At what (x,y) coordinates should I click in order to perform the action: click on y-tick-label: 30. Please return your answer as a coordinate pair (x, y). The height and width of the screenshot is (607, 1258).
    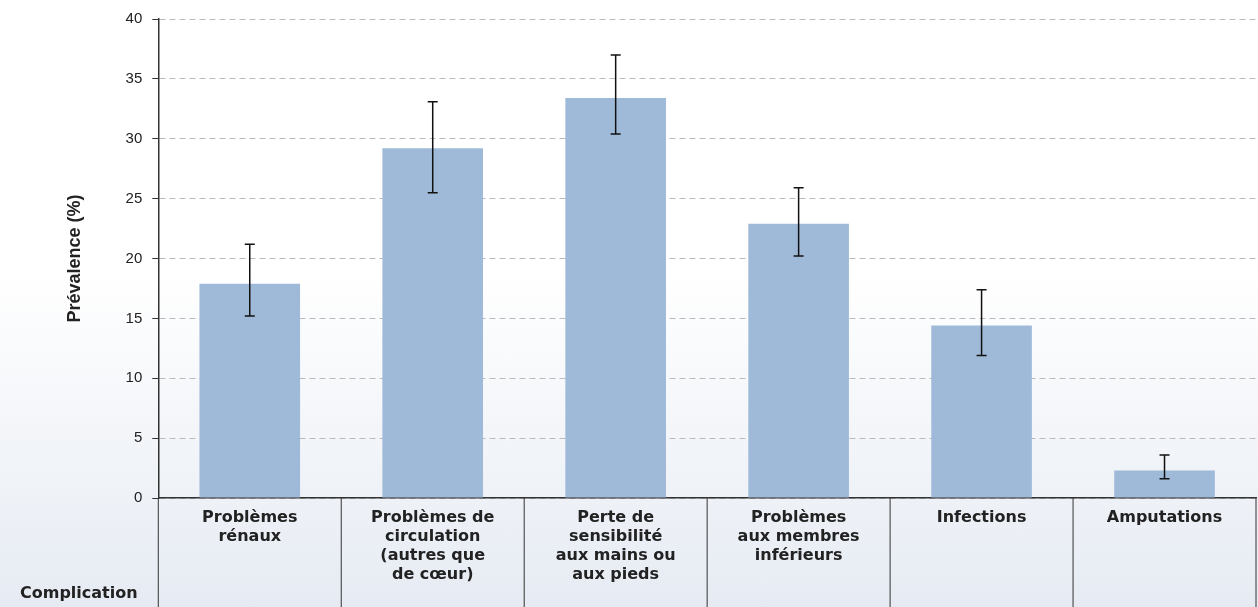
    Looking at the image, I should click on (134, 137).